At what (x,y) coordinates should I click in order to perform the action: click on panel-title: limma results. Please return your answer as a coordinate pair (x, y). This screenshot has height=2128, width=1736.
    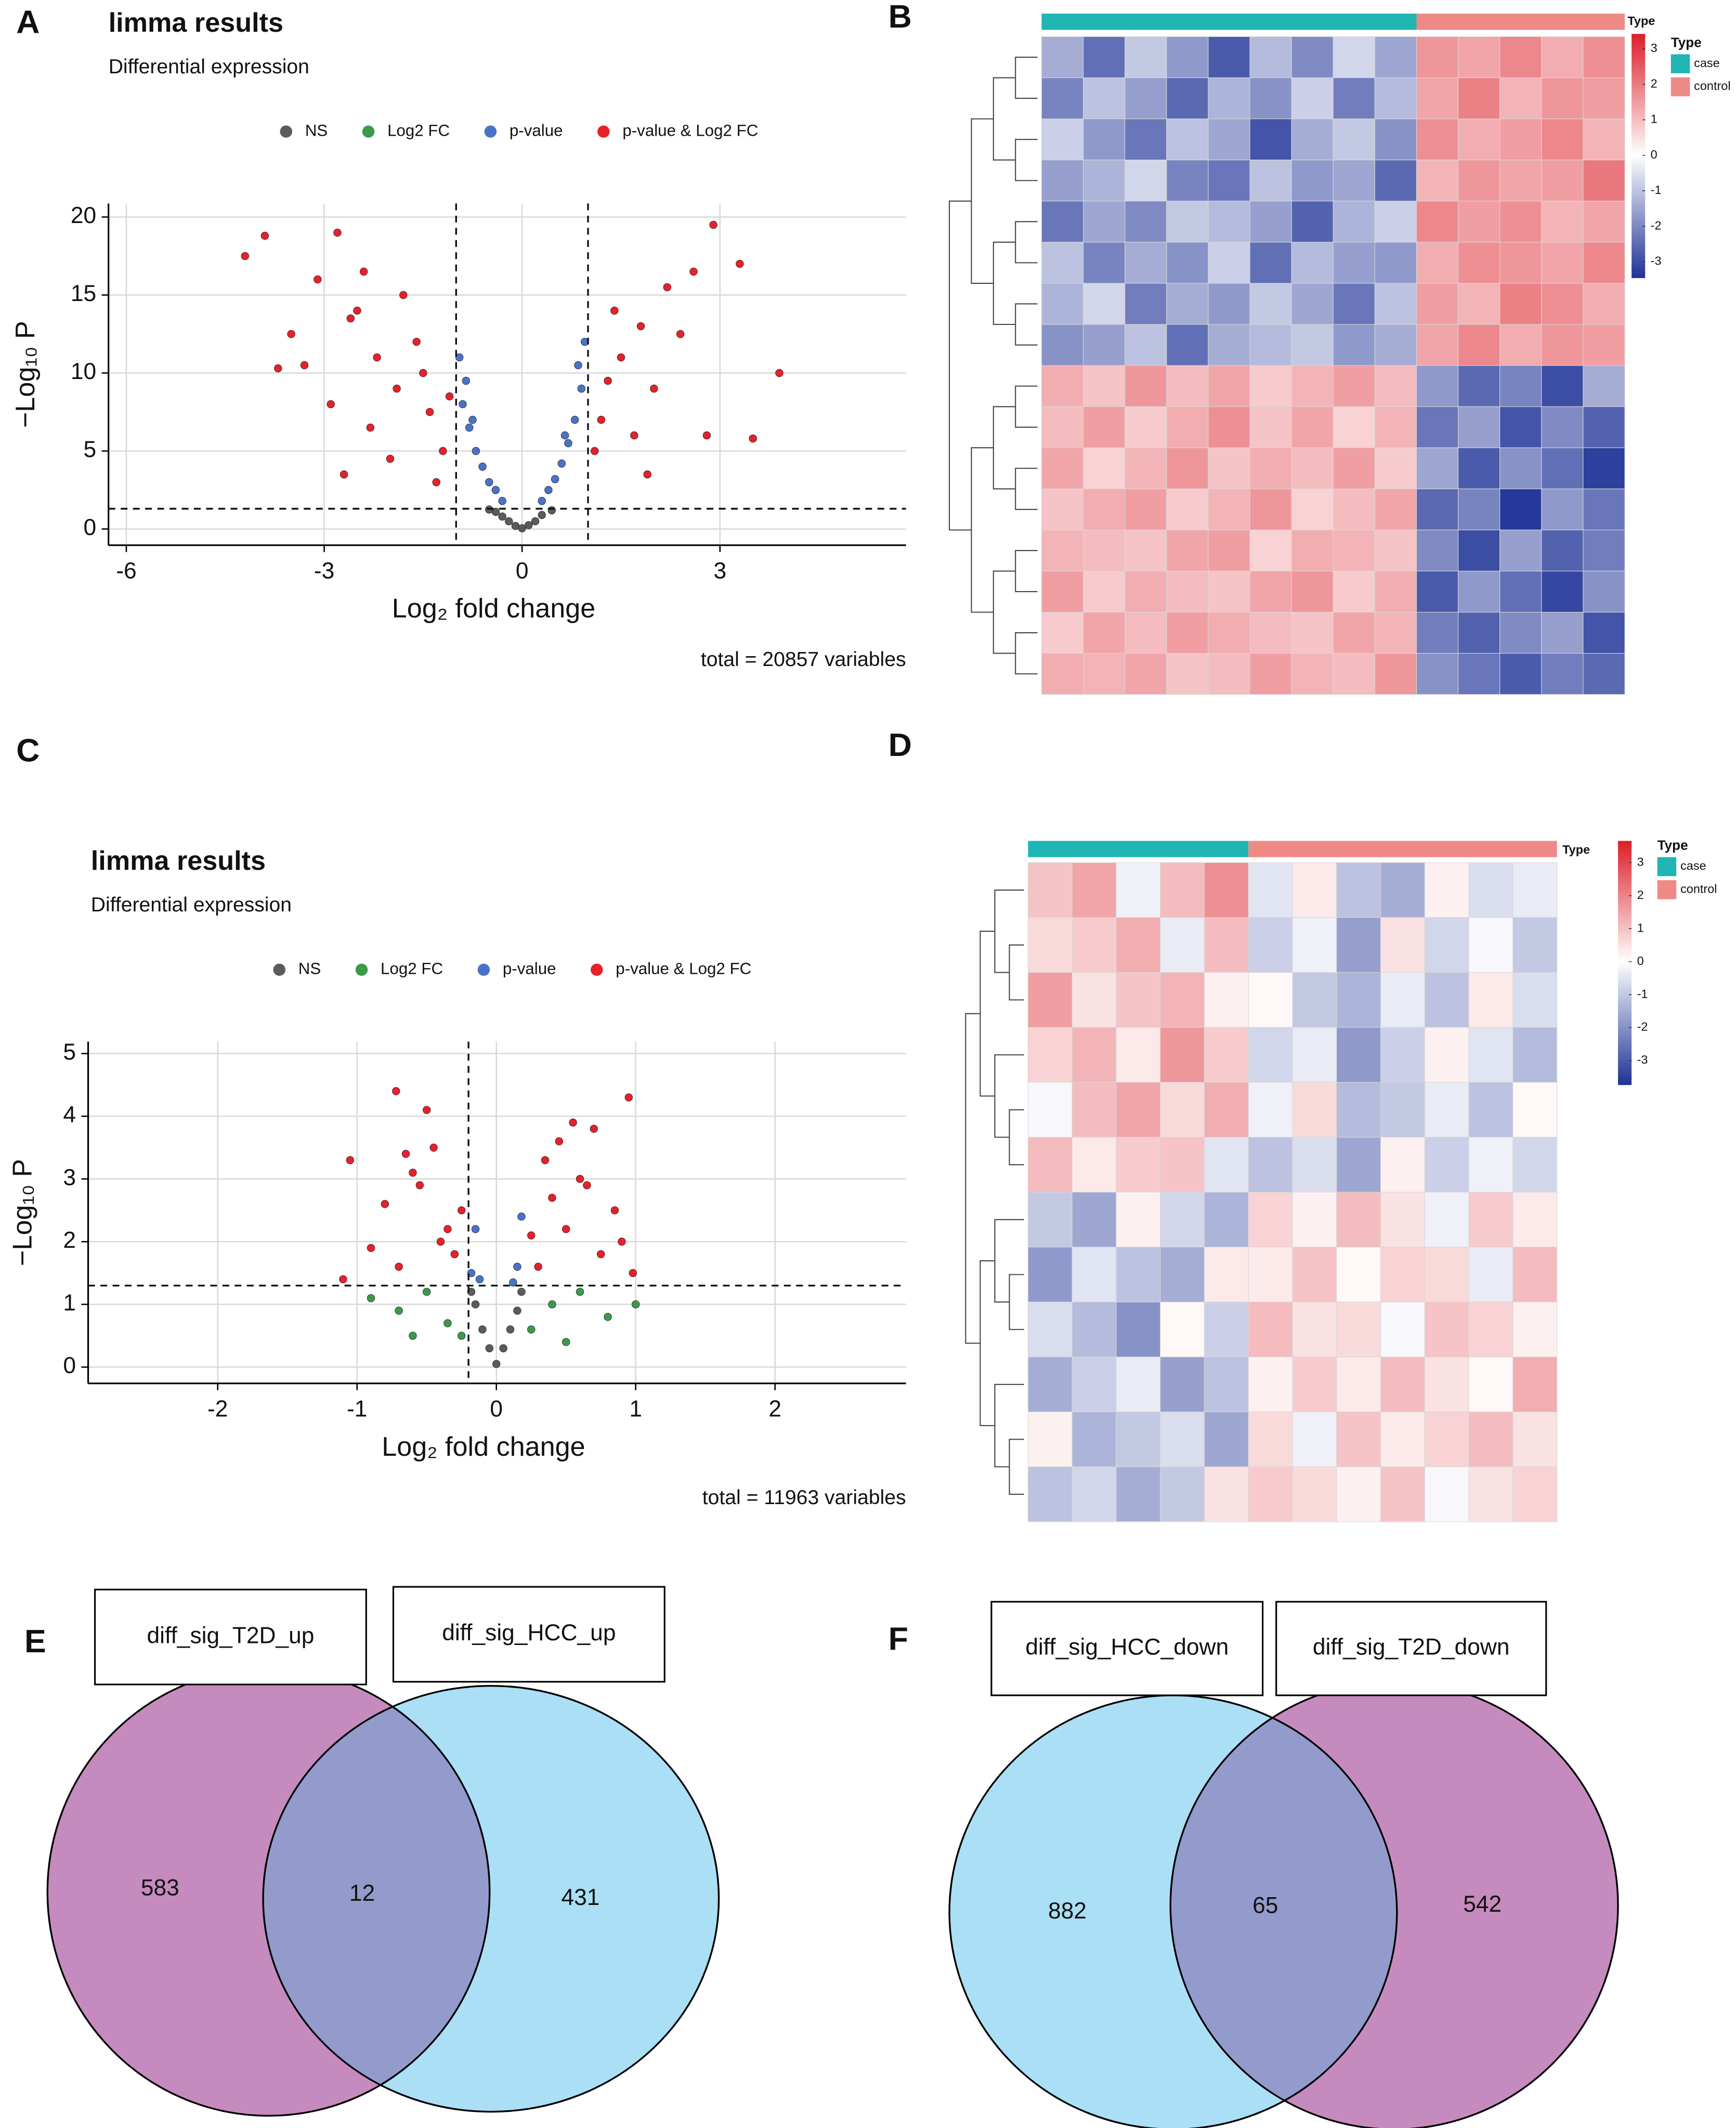
    Looking at the image, I should click on (178, 861).